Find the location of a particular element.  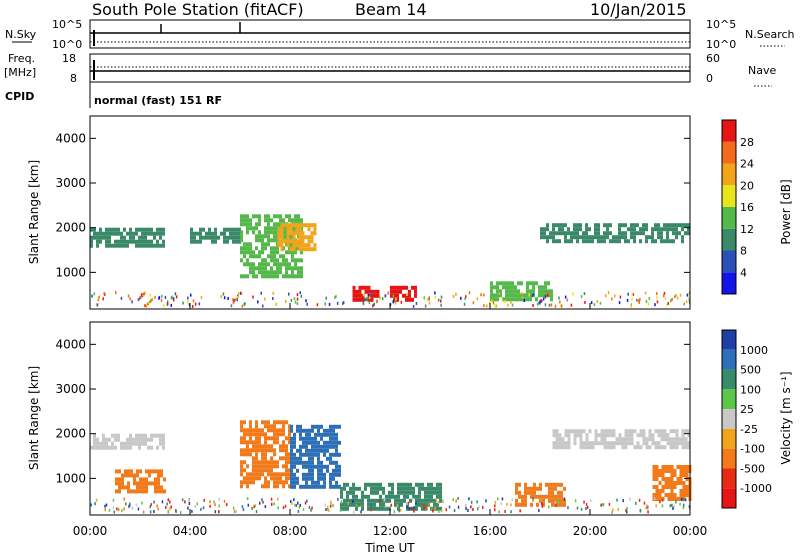

velocity-colorbar-tick: 100 is located at coordinates (750, 389).